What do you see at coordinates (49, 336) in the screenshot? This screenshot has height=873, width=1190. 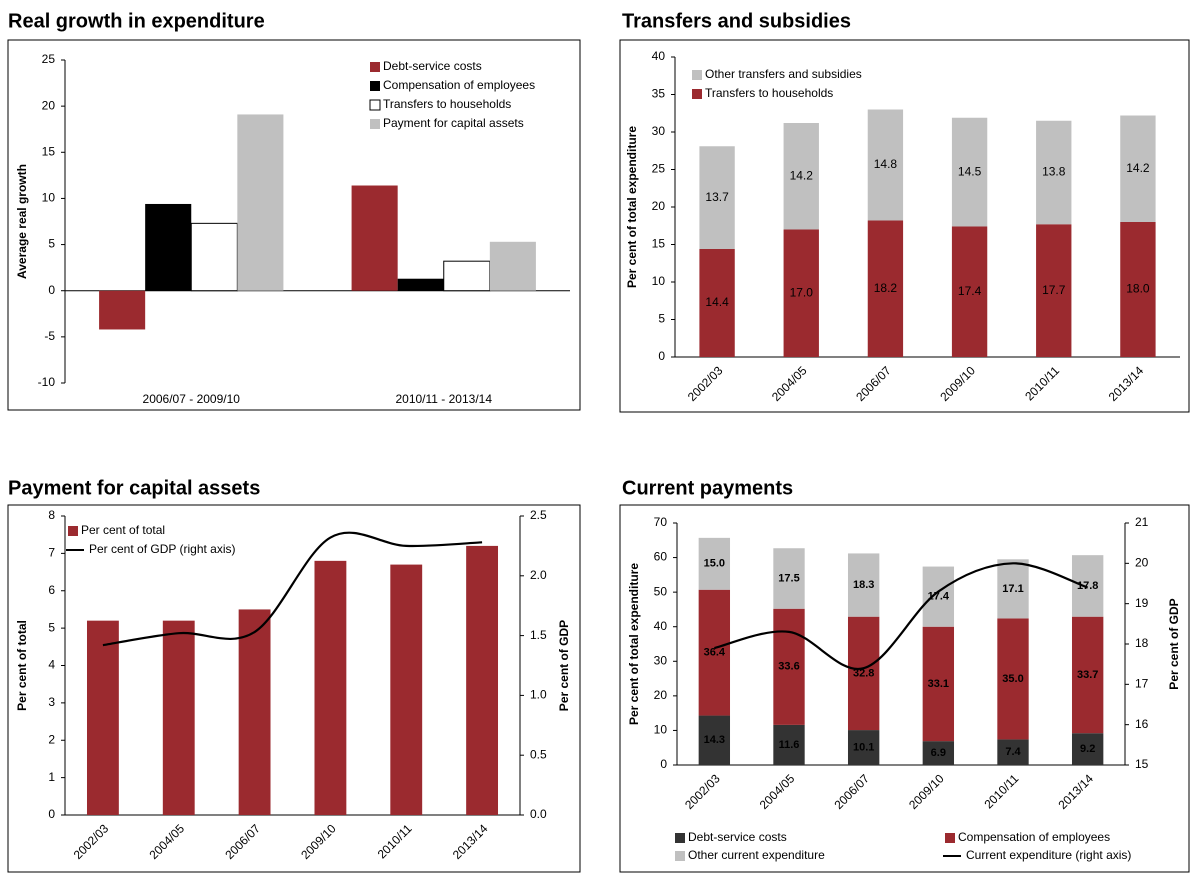 I see `y-tick-label: -5` at bounding box center [49, 336].